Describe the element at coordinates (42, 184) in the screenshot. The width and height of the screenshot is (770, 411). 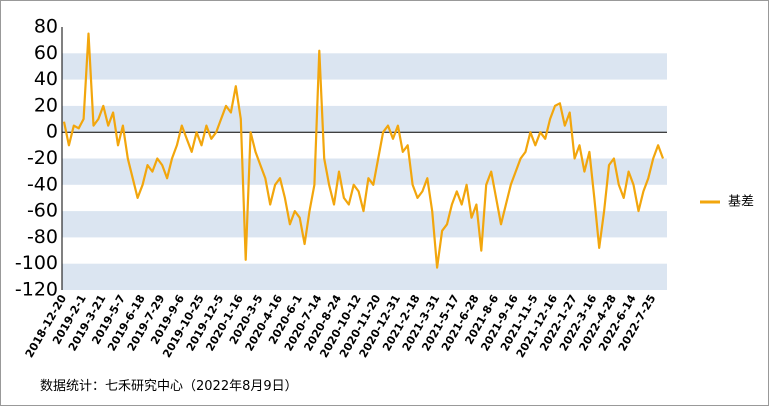
I see `y-tick-label: -40` at that location.